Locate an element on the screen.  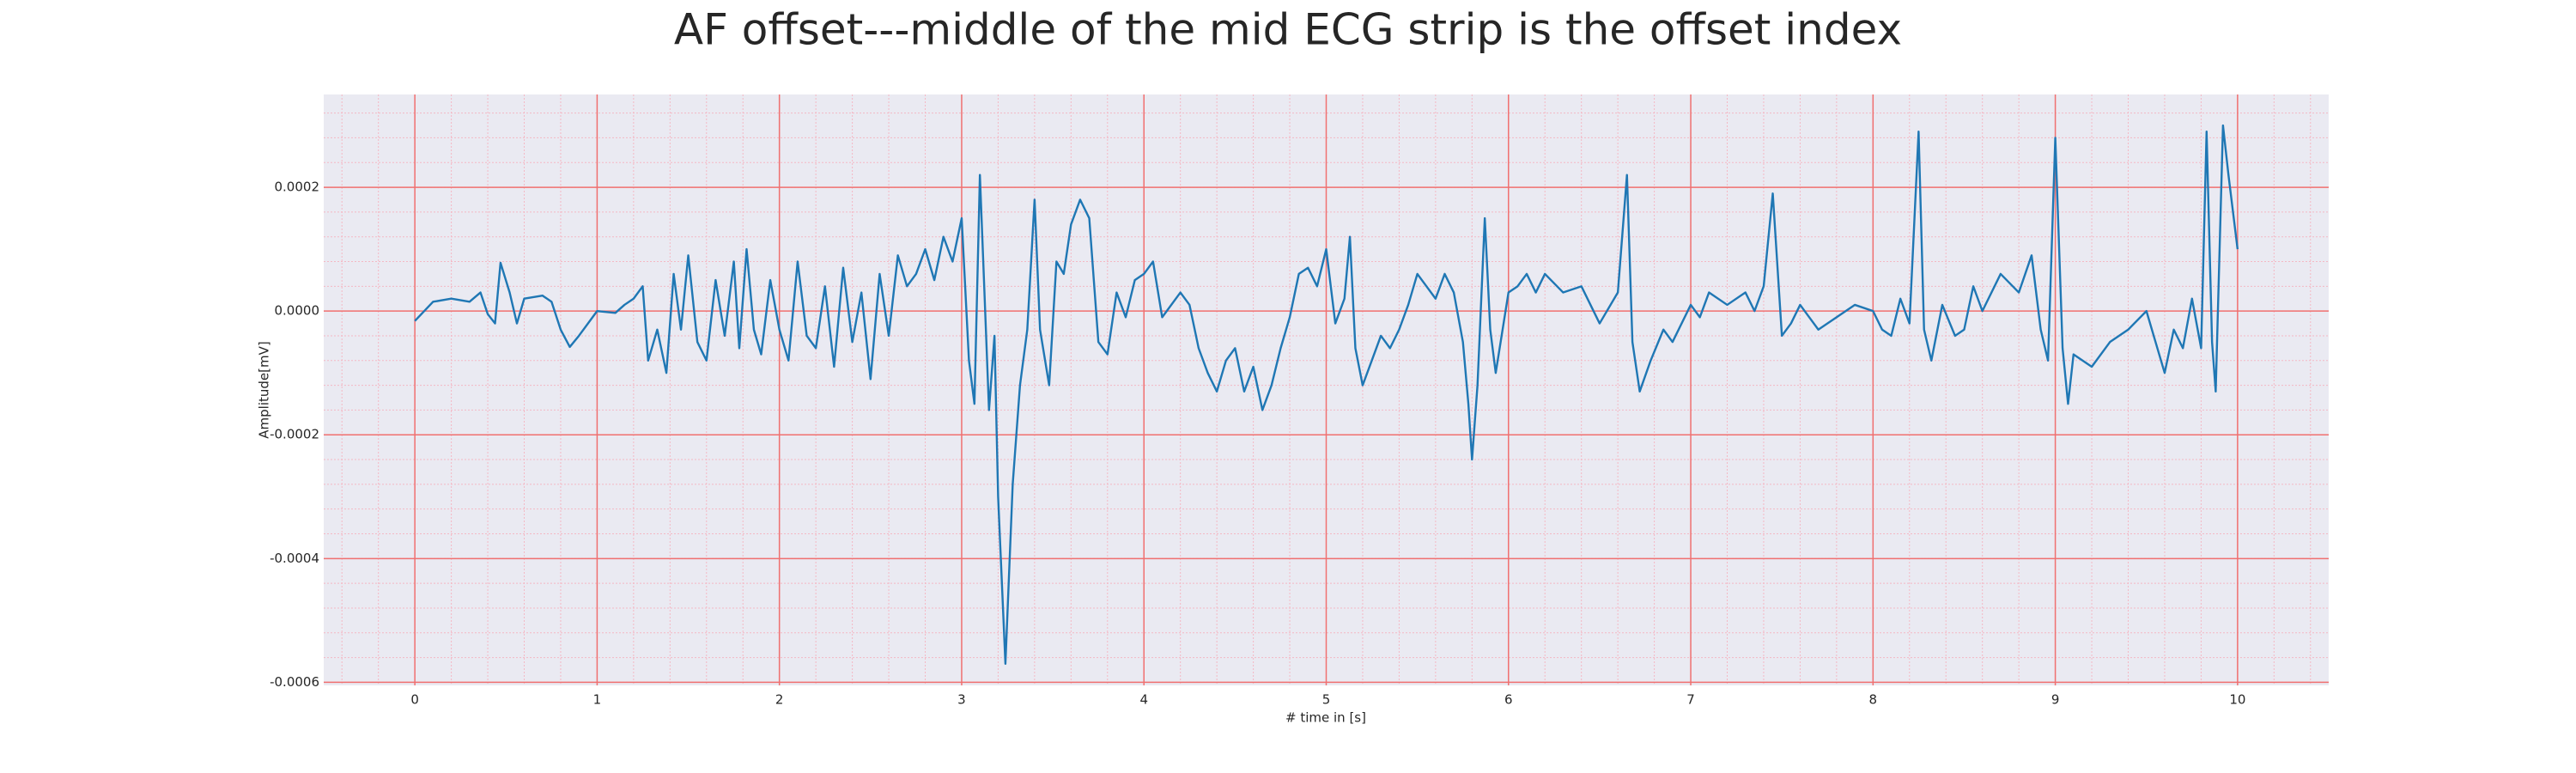
x-tick-label: 4 is located at coordinates (1144, 700).